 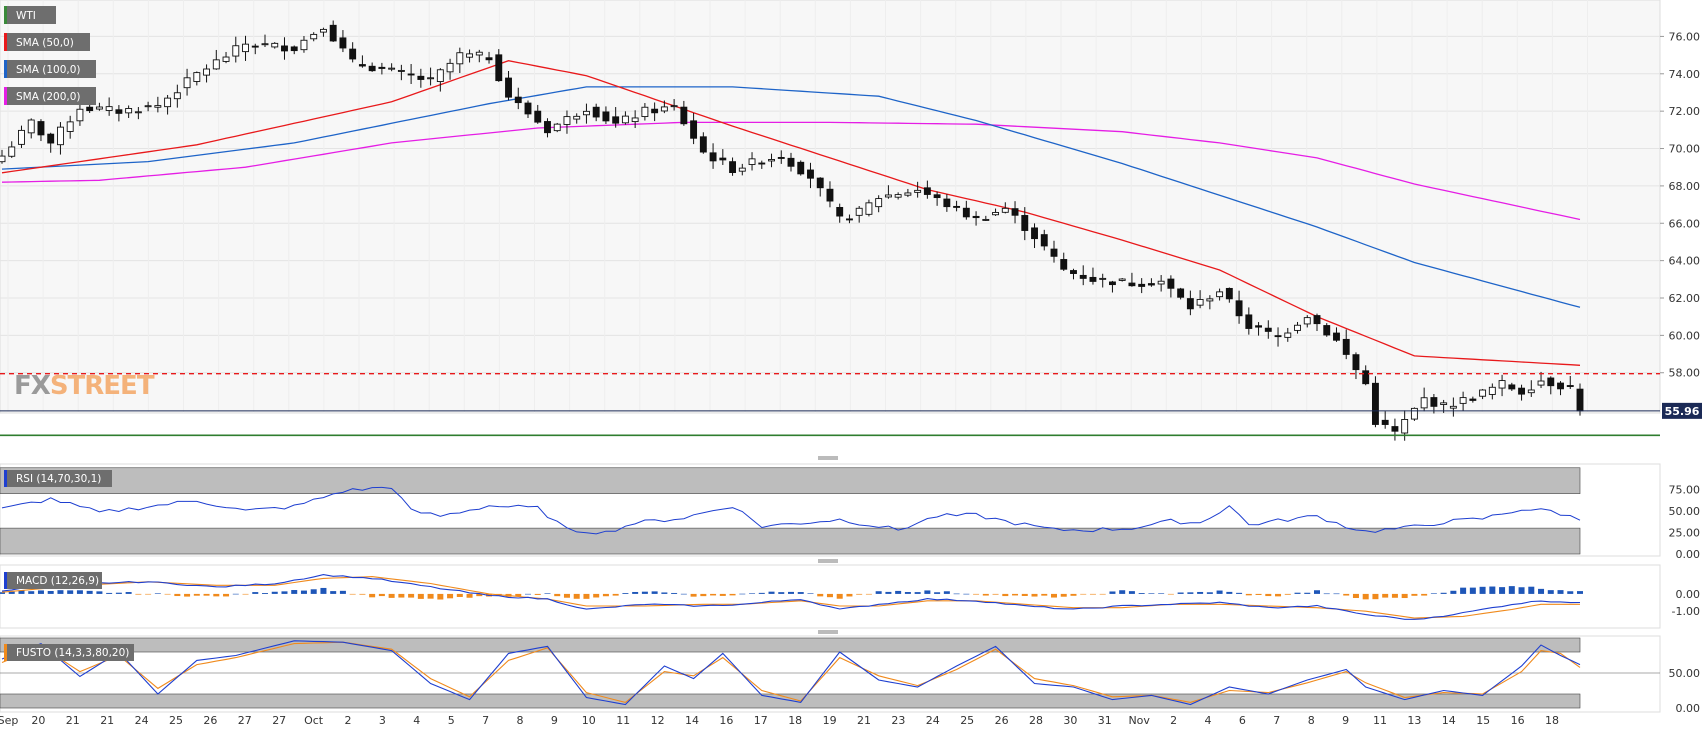 I want to click on time-tick-label: 21, so click(x=73, y=720).